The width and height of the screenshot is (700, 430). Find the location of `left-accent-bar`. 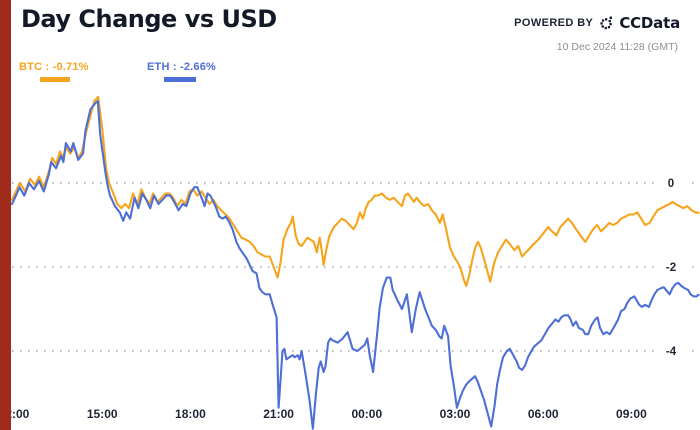

left-accent-bar is located at coordinates (5, 215).